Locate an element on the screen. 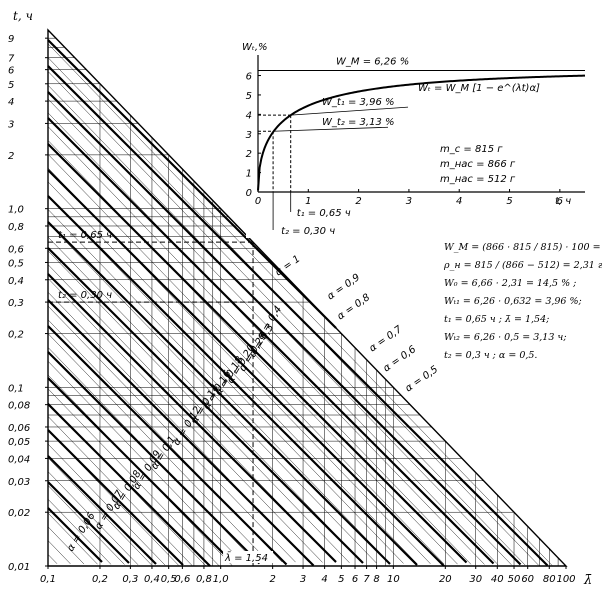 The image size is (602, 599). y-tick-label: 0,5 is located at coordinates (16, 263).